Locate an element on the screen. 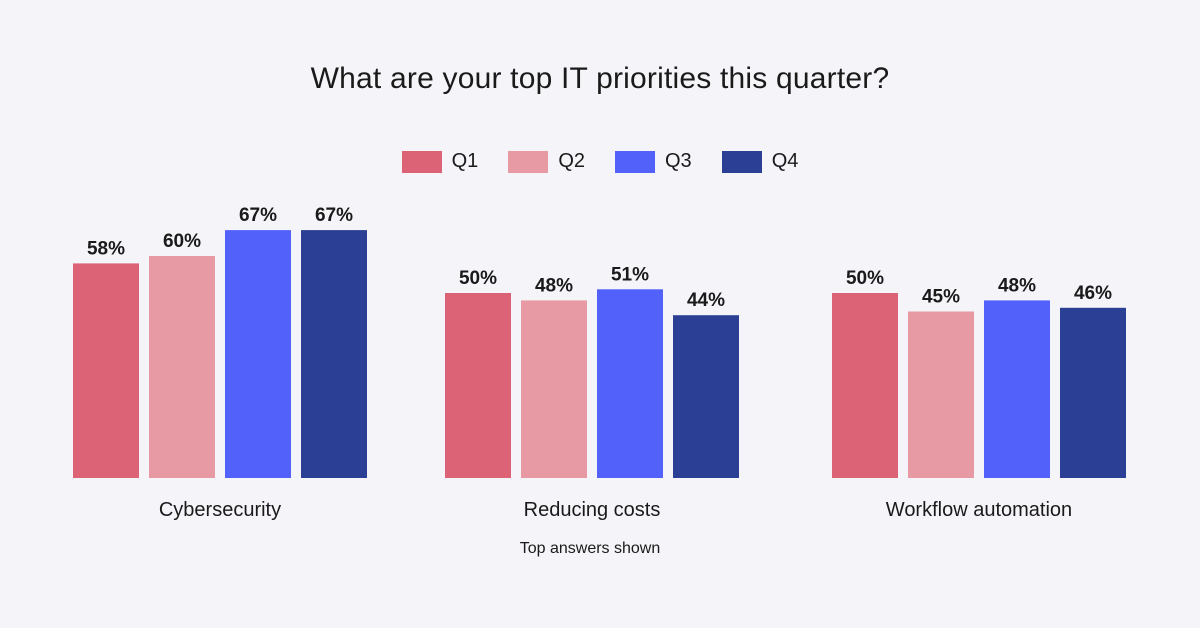  bar-group-reducing-costs: 50% 48% 51% 44% is located at coordinates (592, 371).